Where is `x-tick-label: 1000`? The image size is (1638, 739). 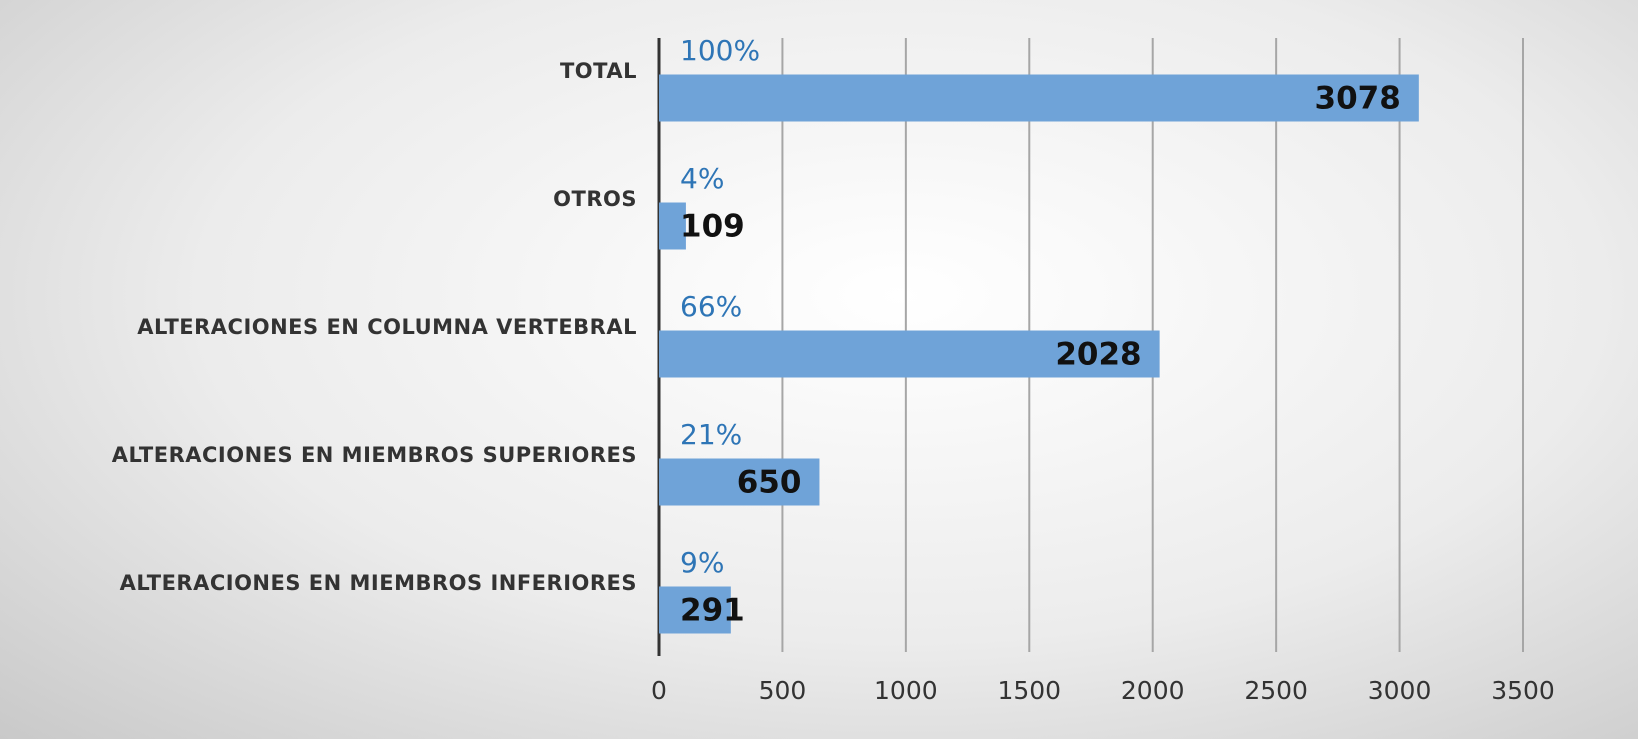 x-tick-label: 1000 is located at coordinates (906, 690).